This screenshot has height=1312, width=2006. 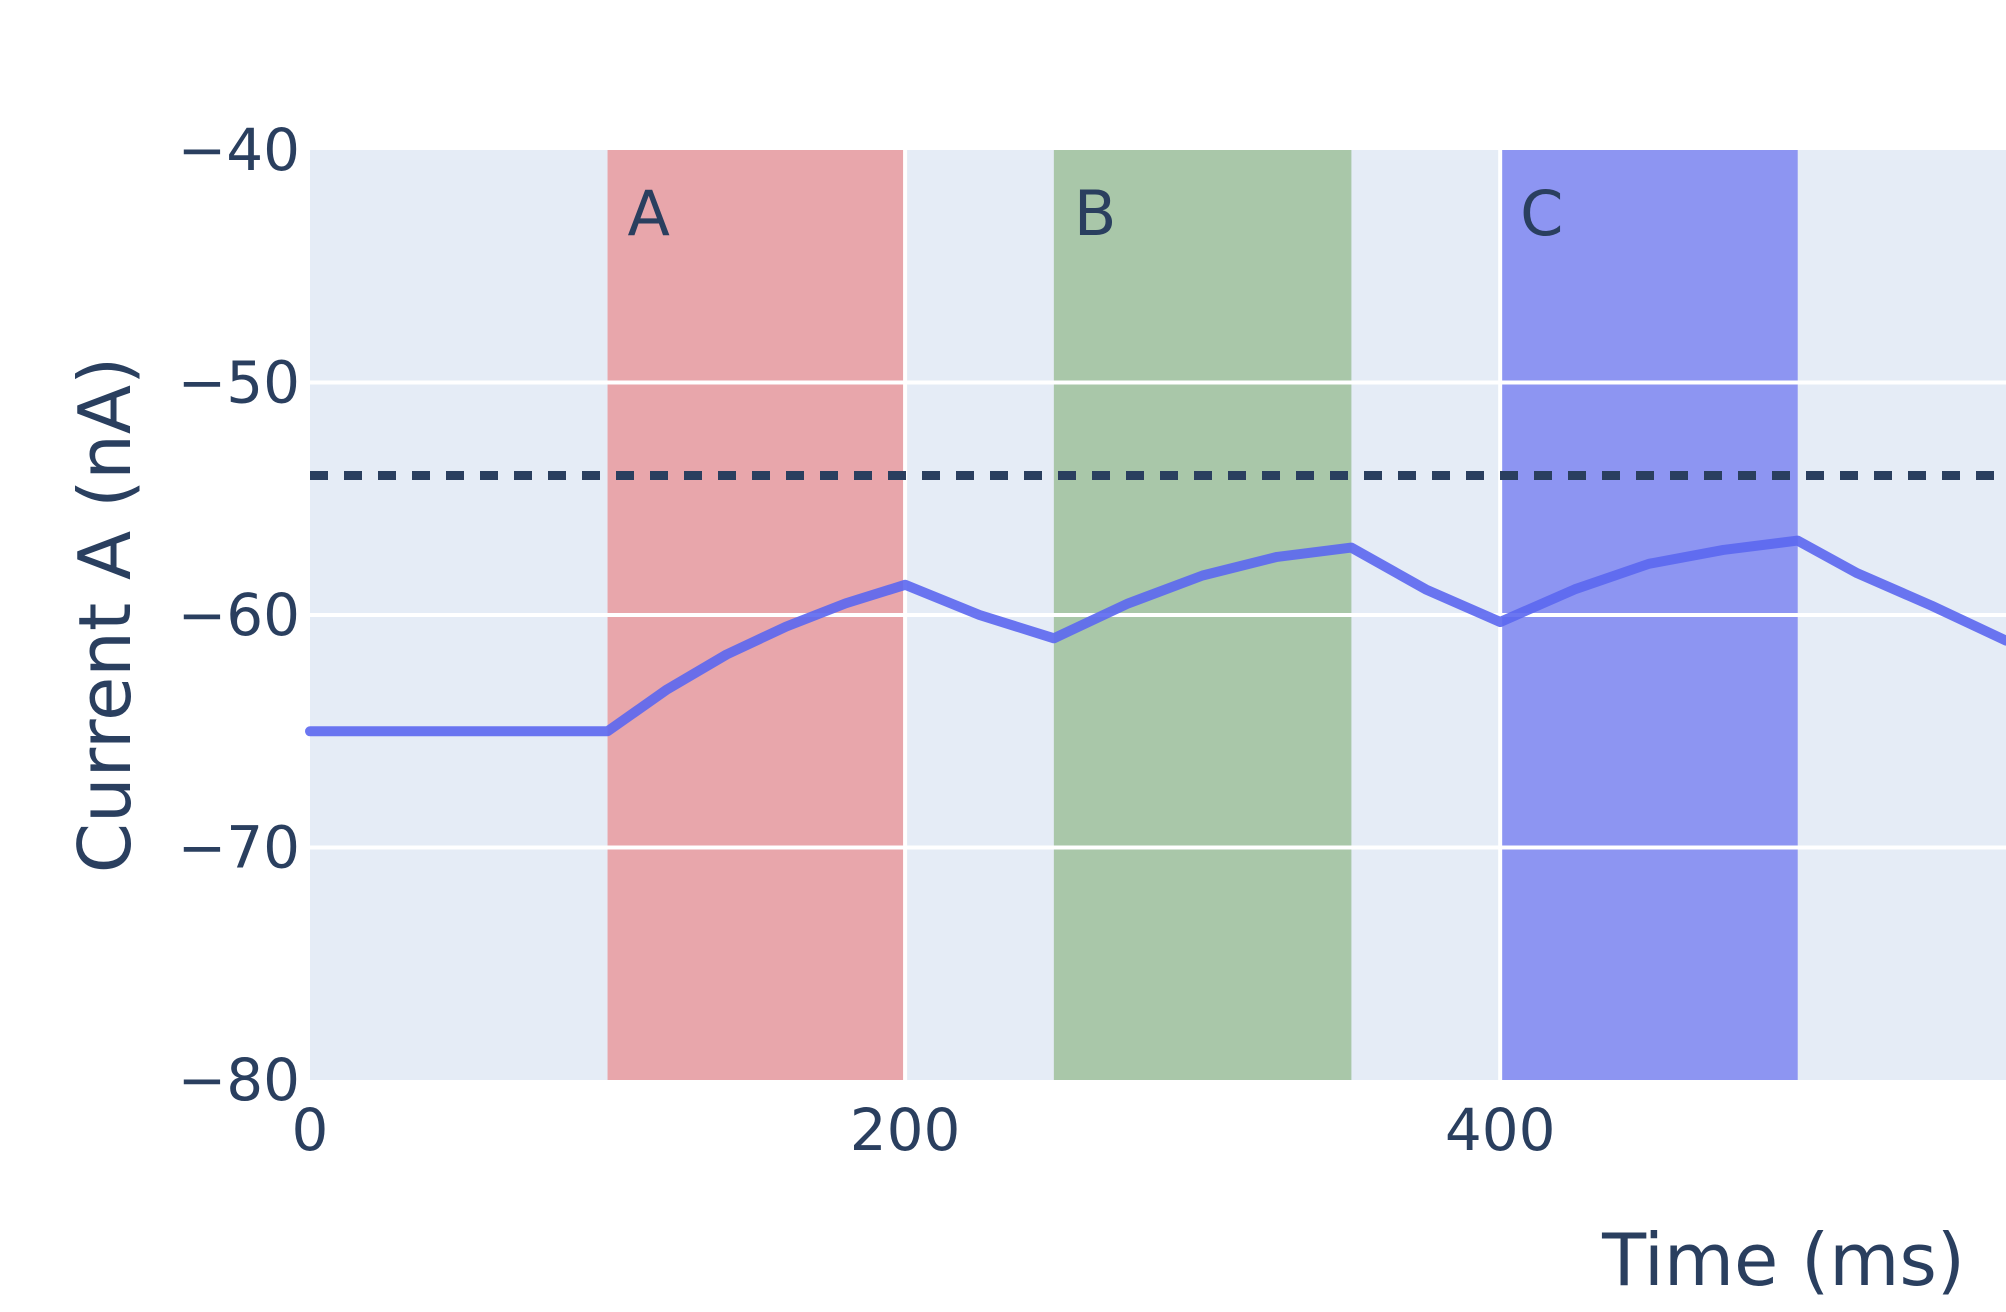 I want to click on x-axis-label: Time (ms), so click(x=1783, y=1260).